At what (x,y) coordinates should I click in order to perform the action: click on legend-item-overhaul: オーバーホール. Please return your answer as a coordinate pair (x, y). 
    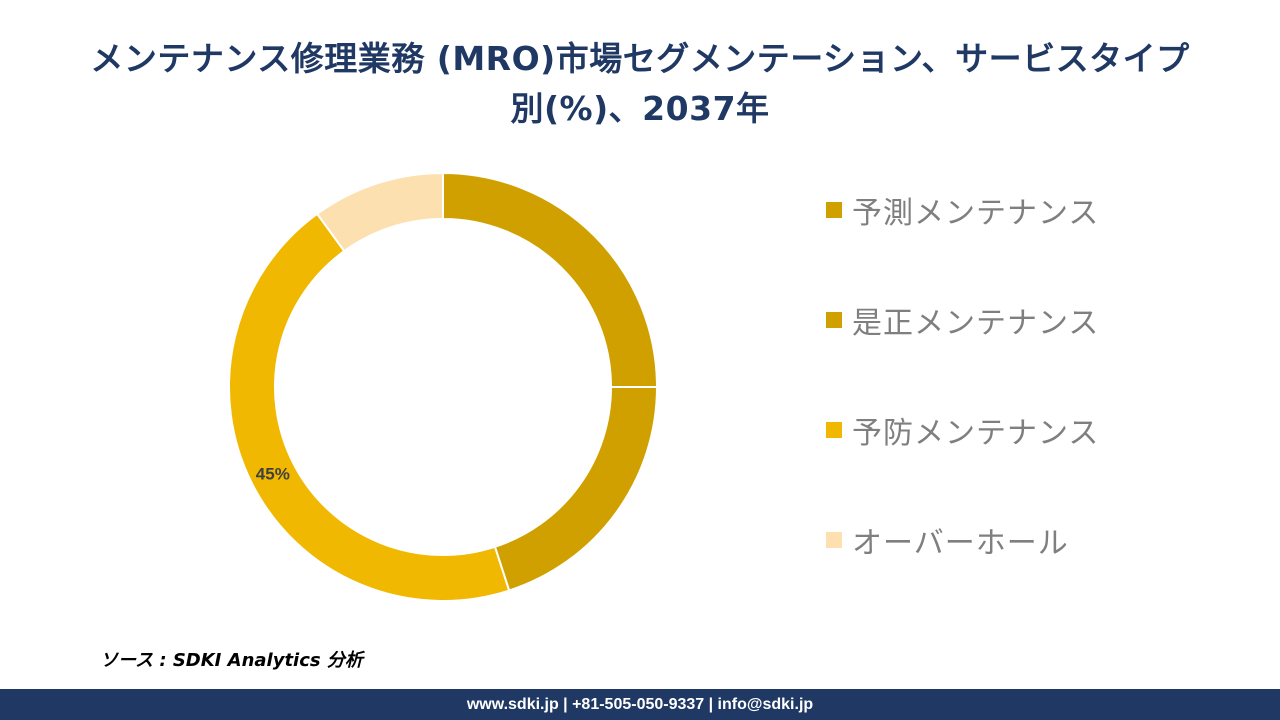
    Looking at the image, I should click on (1036, 540).